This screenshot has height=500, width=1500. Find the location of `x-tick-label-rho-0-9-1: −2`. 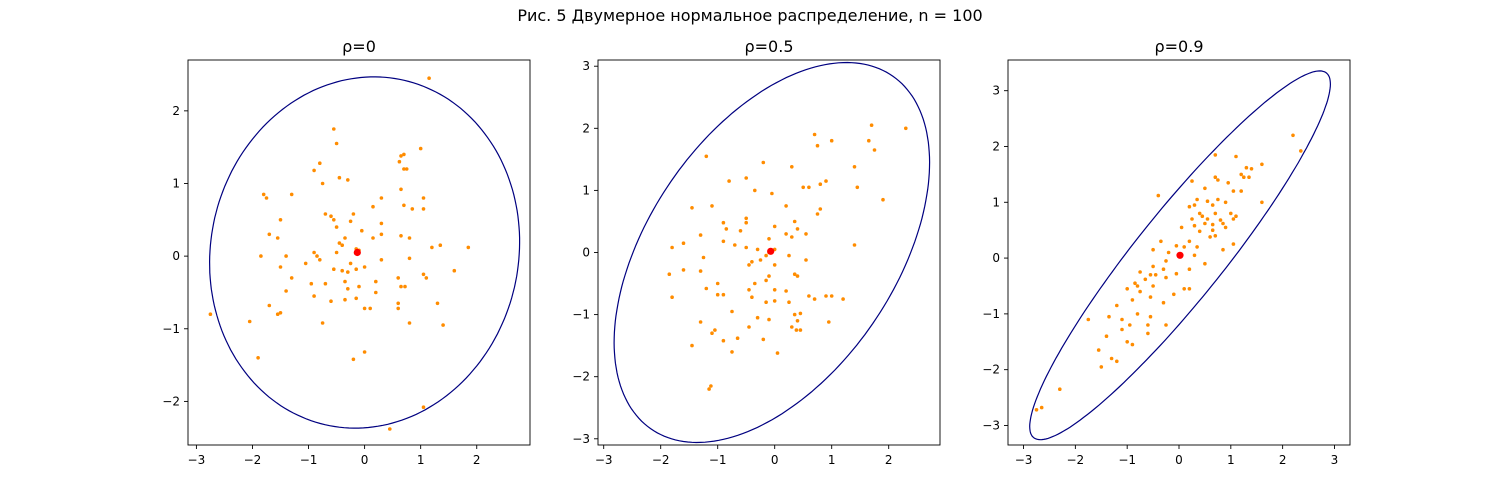

x-tick-label-rho-0-9-1: −2 is located at coordinates (1076, 460).